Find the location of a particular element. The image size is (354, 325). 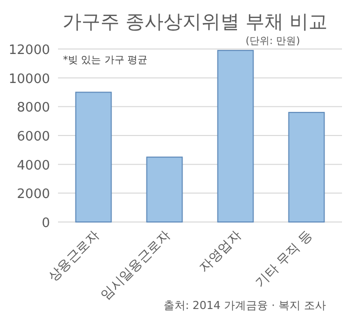

annotation: *빚 있는 가구 평균 is located at coordinates (105, 60).